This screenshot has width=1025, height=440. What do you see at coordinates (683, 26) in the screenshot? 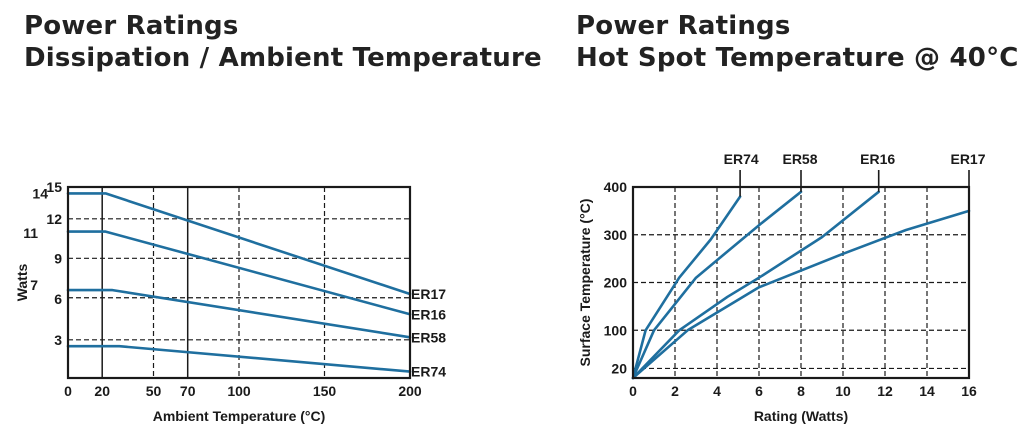
I see `right-title-line-1: Power Ratings` at bounding box center [683, 26].